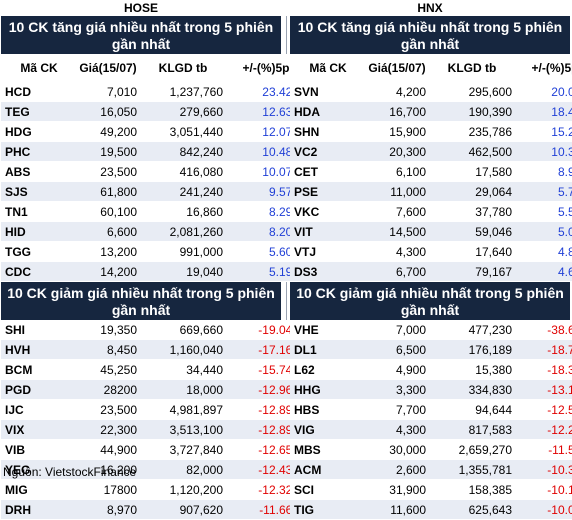 This screenshot has height=520, width=572. Describe the element at coordinates (154, 489) in the screenshot. I see `table-row: MIG 17800 1,120,200 -12.32%` at that location.